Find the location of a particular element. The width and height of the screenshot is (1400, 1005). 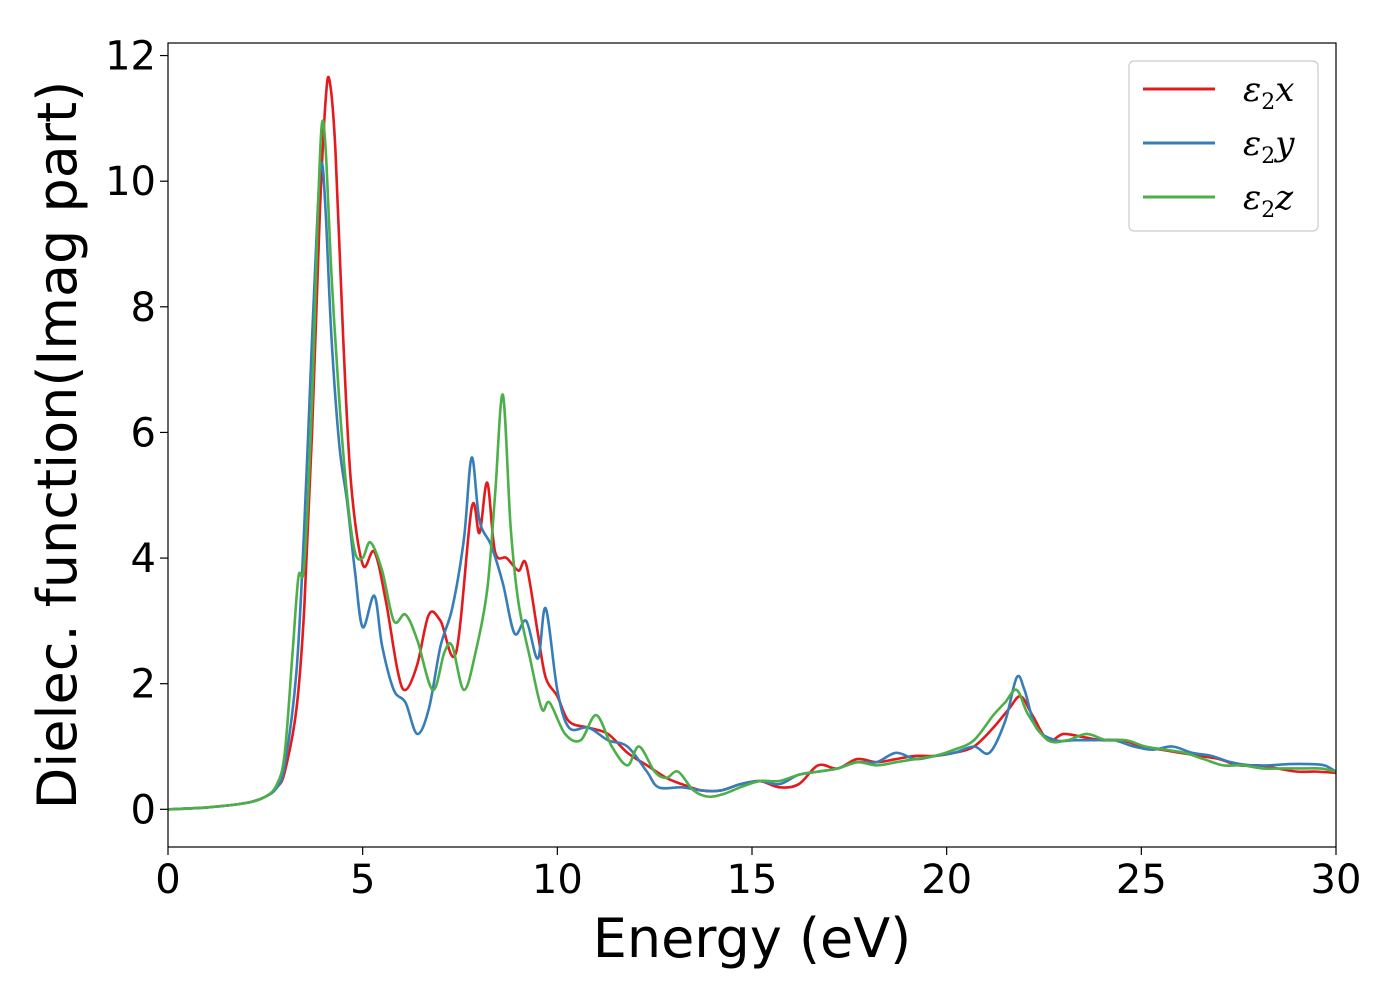

x-tick-label: 20 is located at coordinates (946, 880).